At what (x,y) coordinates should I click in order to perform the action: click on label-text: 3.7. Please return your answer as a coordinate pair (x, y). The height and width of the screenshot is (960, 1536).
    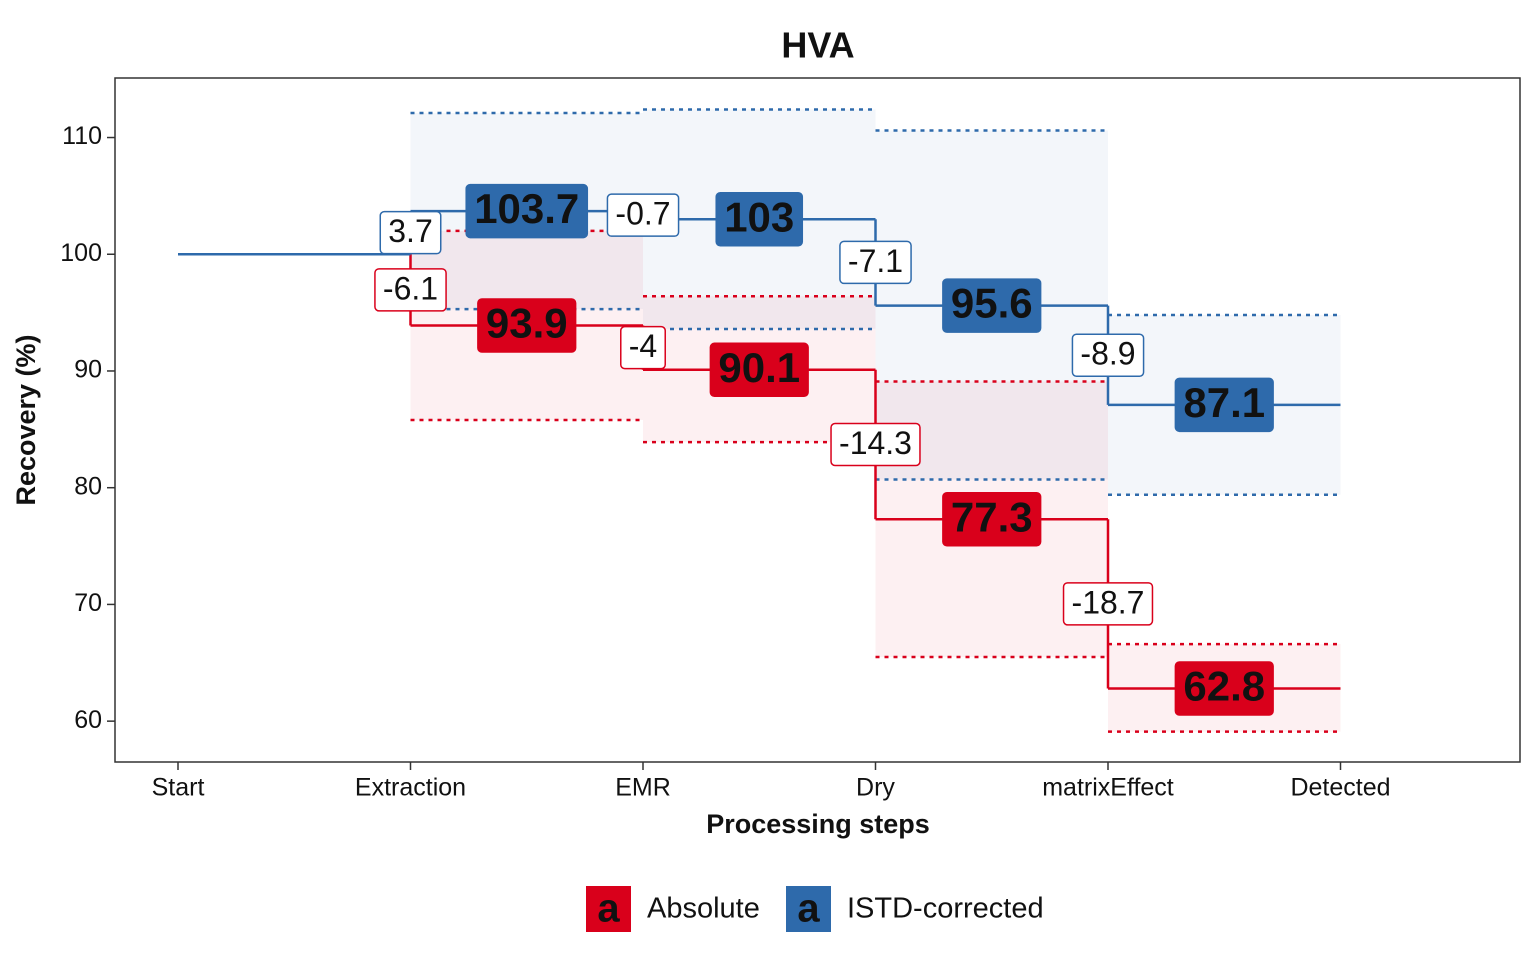
    Looking at the image, I should click on (410, 231).